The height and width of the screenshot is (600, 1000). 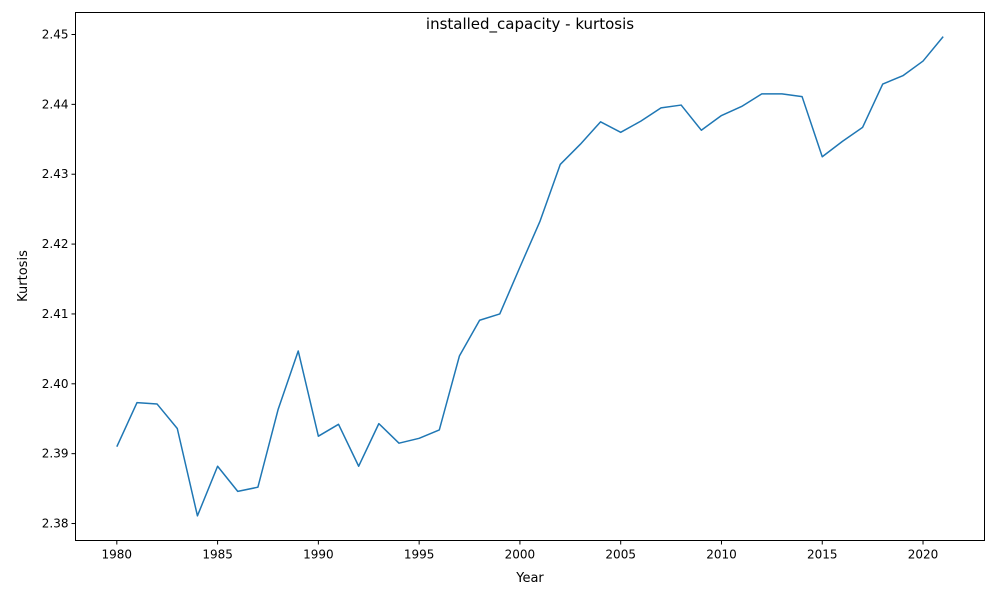 What do you see at coordinates (721, 555) in the screenshot?
I see `x-tick-label: 2010` at bounding box center [721, 555].